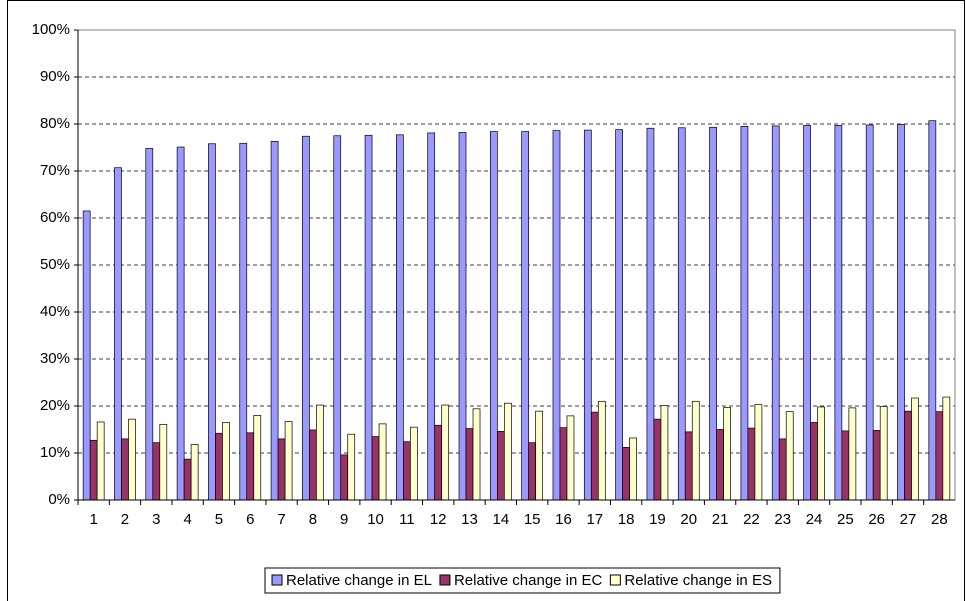 The width and height of the screenshot is (966, 601). I want to click on x-tick-label: 22, so click(751, 519).